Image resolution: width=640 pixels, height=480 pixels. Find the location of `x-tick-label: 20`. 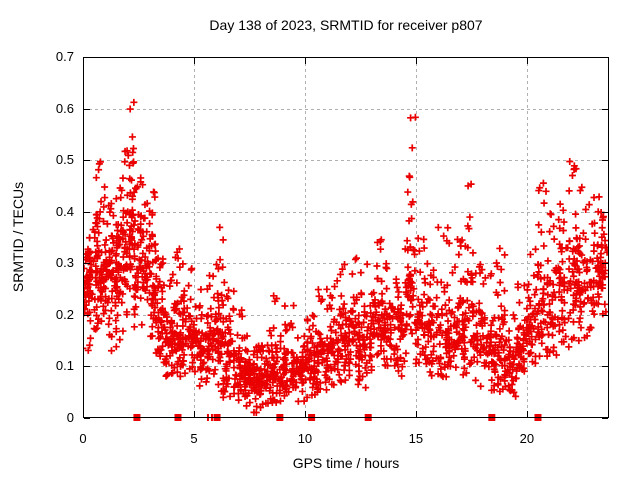

x-tick-label: 20 is located at coordinates (527, 438).